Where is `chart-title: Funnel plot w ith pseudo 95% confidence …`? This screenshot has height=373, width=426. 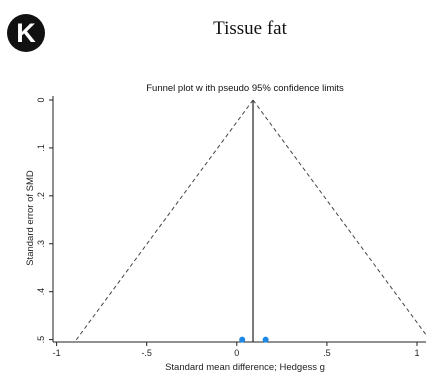 chart-title: Funnel plot w ith pseudo 95% confidence … is located at coordinates (245, 88).